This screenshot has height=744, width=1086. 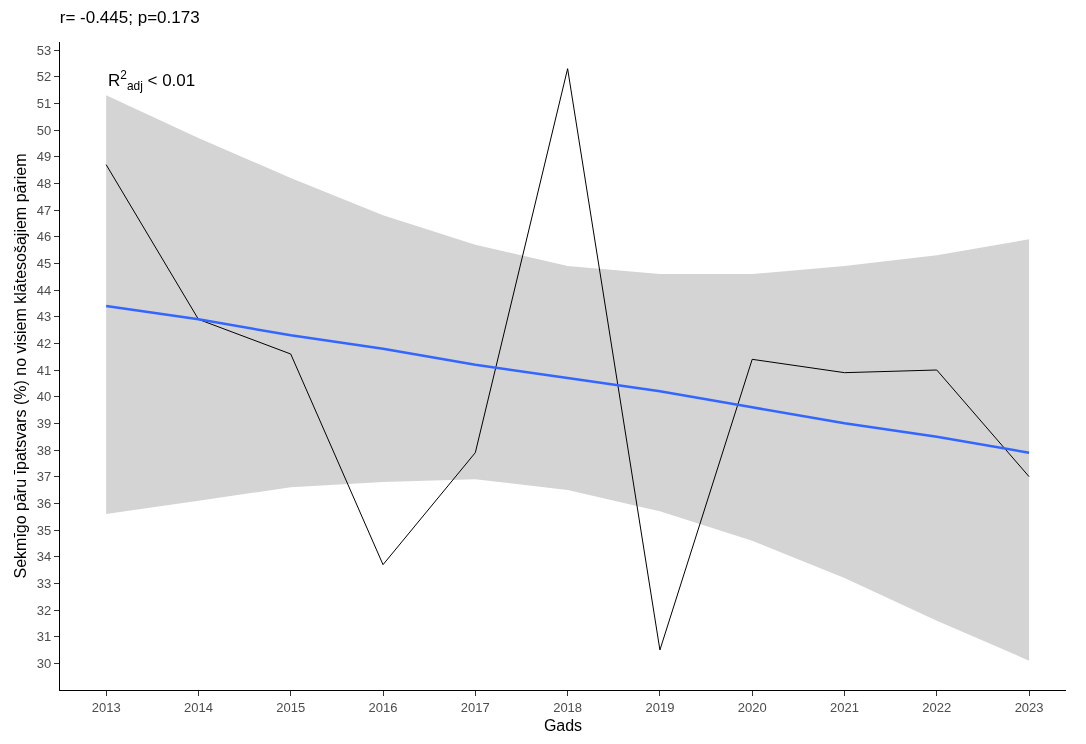 I want to click on y-tick-label: 31, so click(x=44, y=637).